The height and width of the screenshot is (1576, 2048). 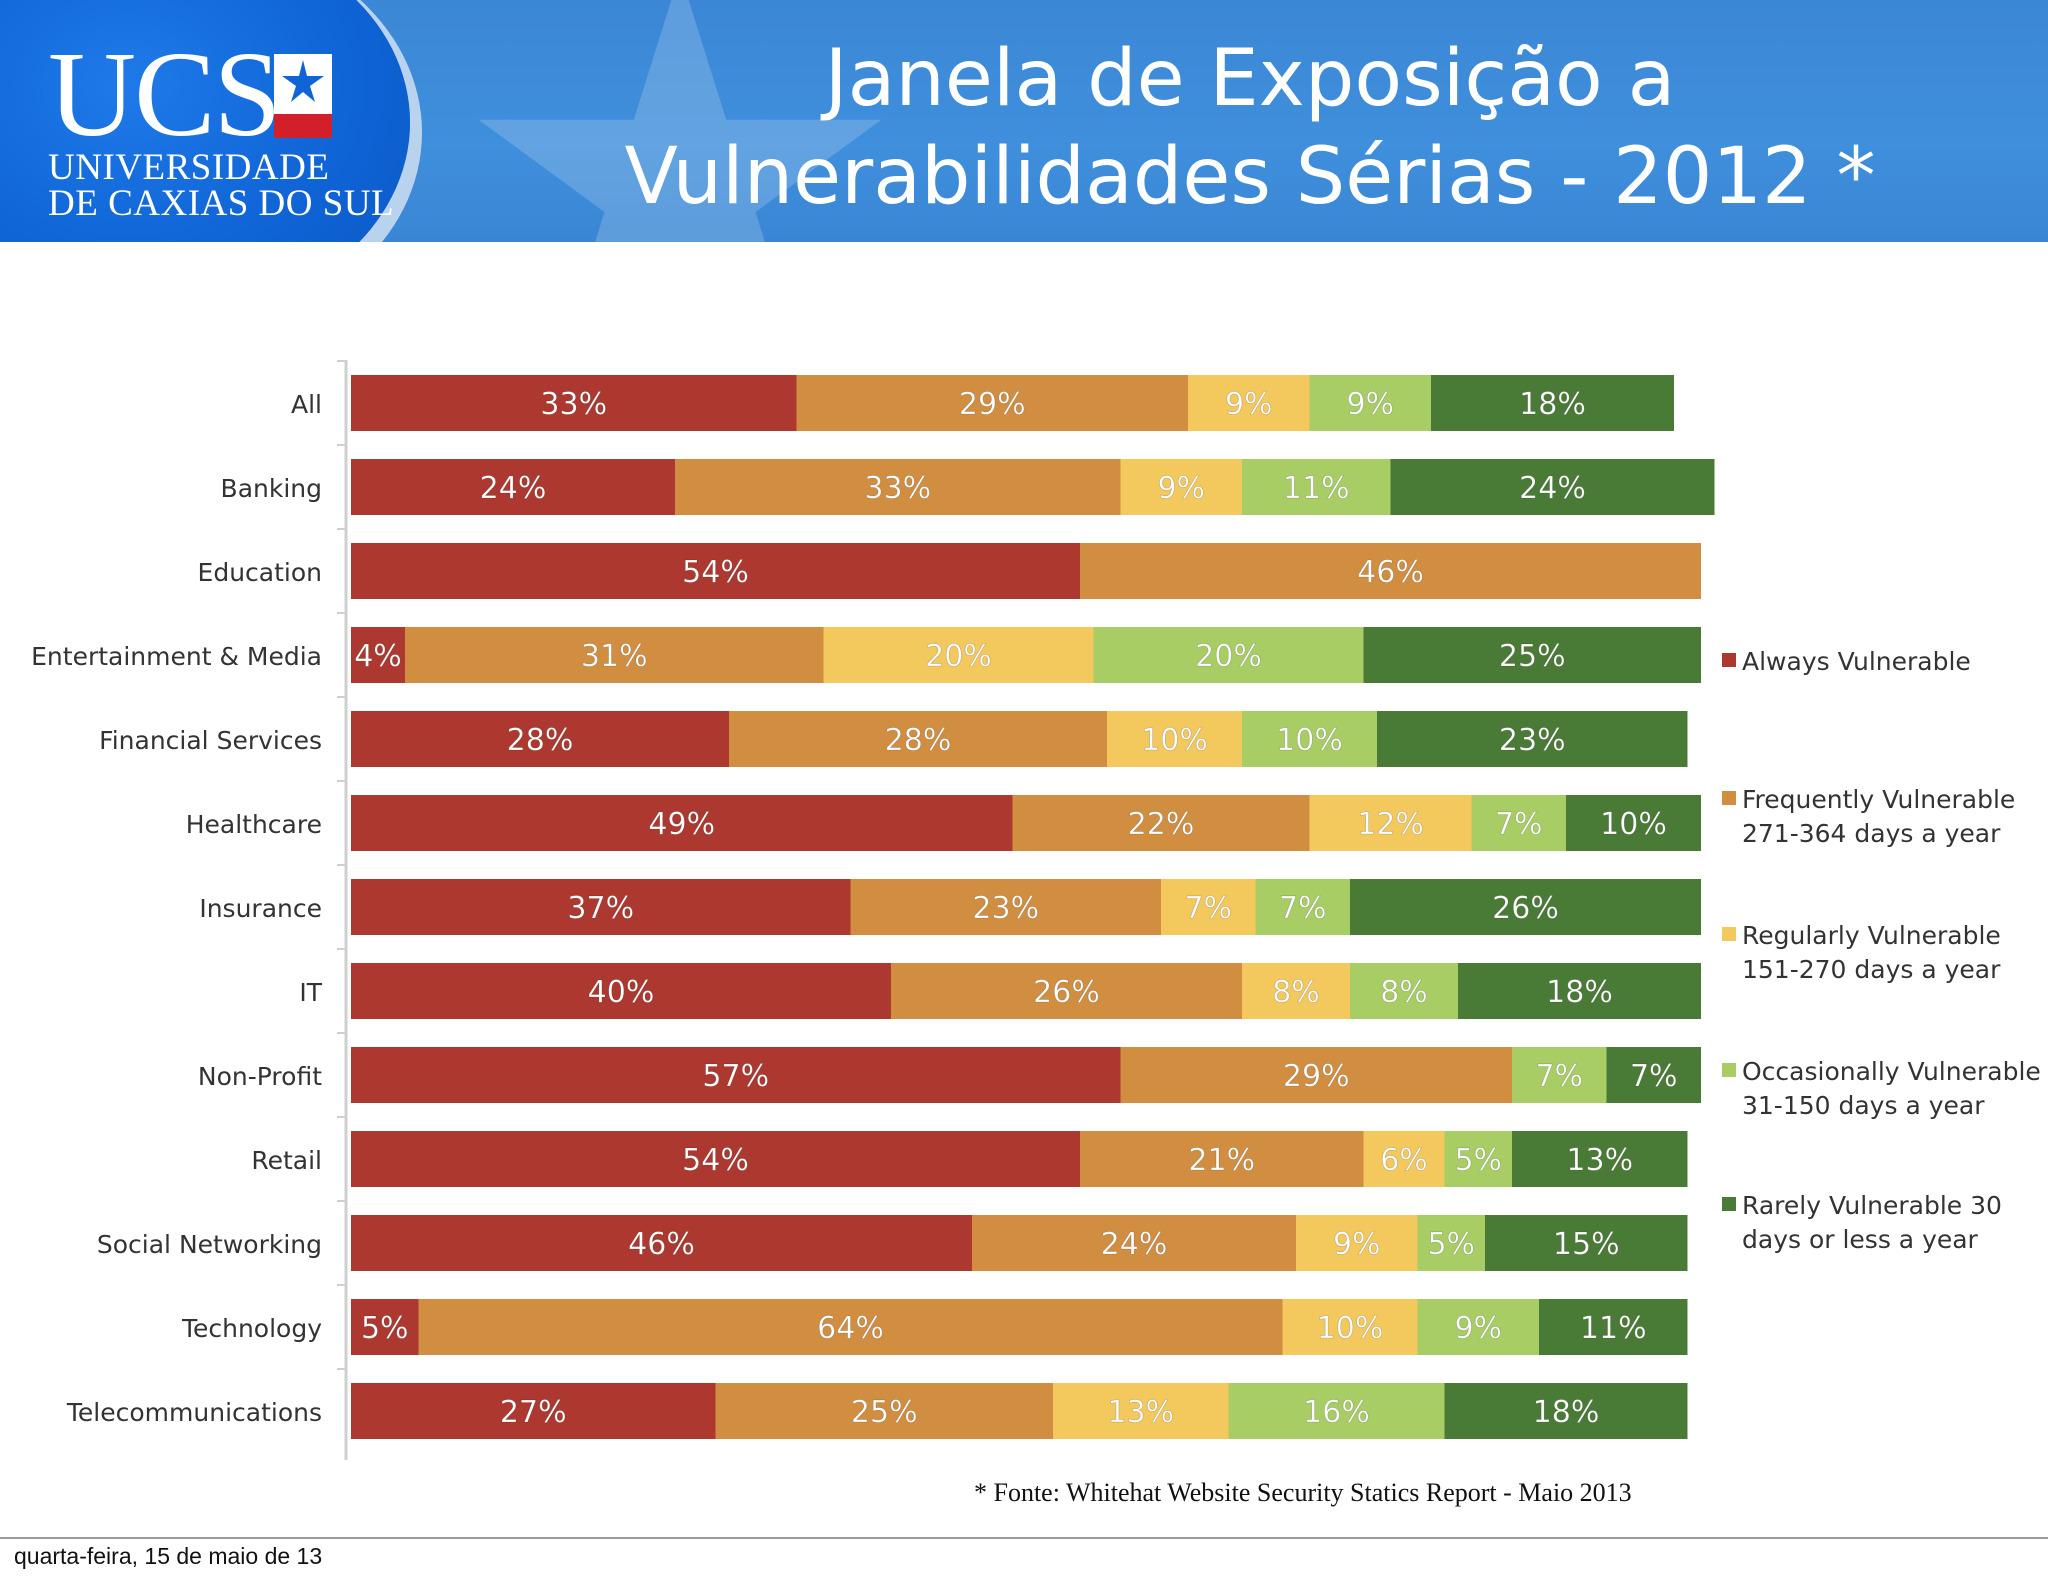 I want to click on data-label: 5%, so click(x=1478, y=1160).